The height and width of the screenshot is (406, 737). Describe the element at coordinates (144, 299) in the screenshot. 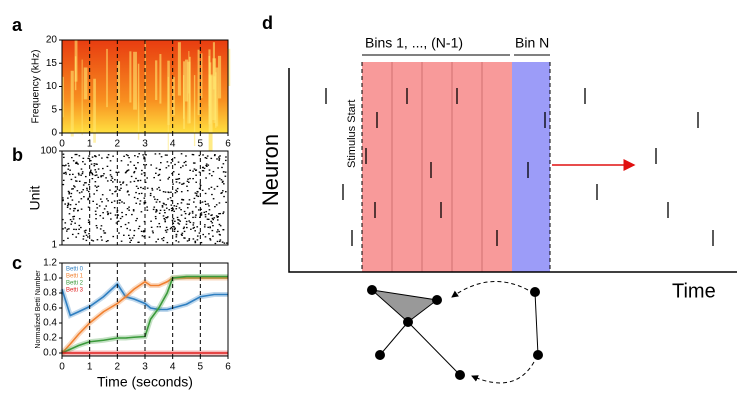

I see `series-line` at that location.